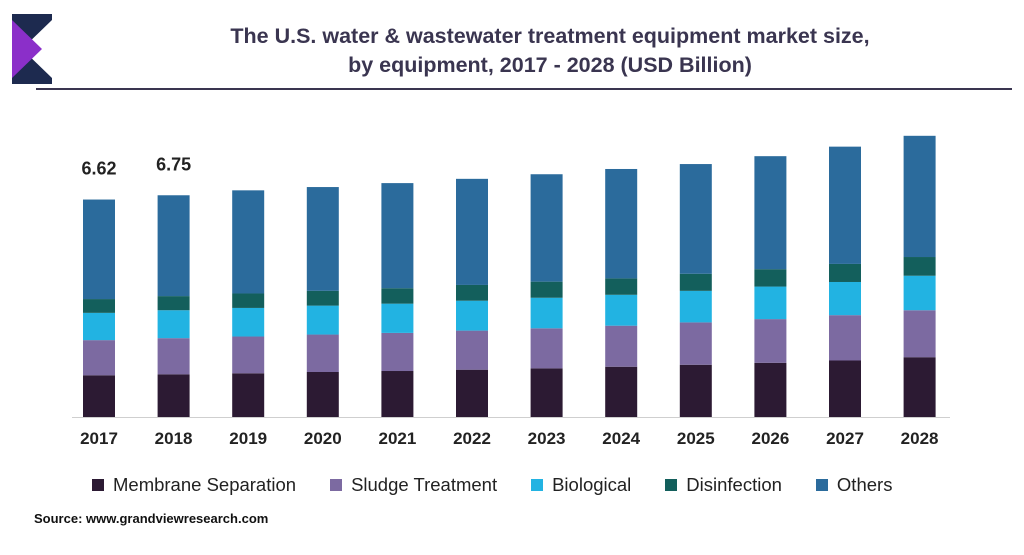  I want to click on bar-2028-sludge-treatment, so click(919, 334).